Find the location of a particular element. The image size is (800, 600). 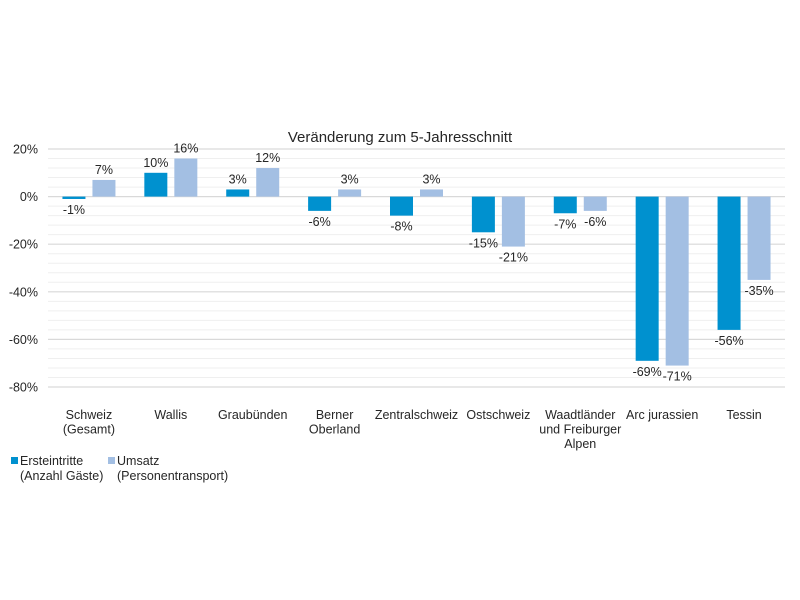

category-label: Schweiz (Gesamt) is located at coordinates (89, 422).